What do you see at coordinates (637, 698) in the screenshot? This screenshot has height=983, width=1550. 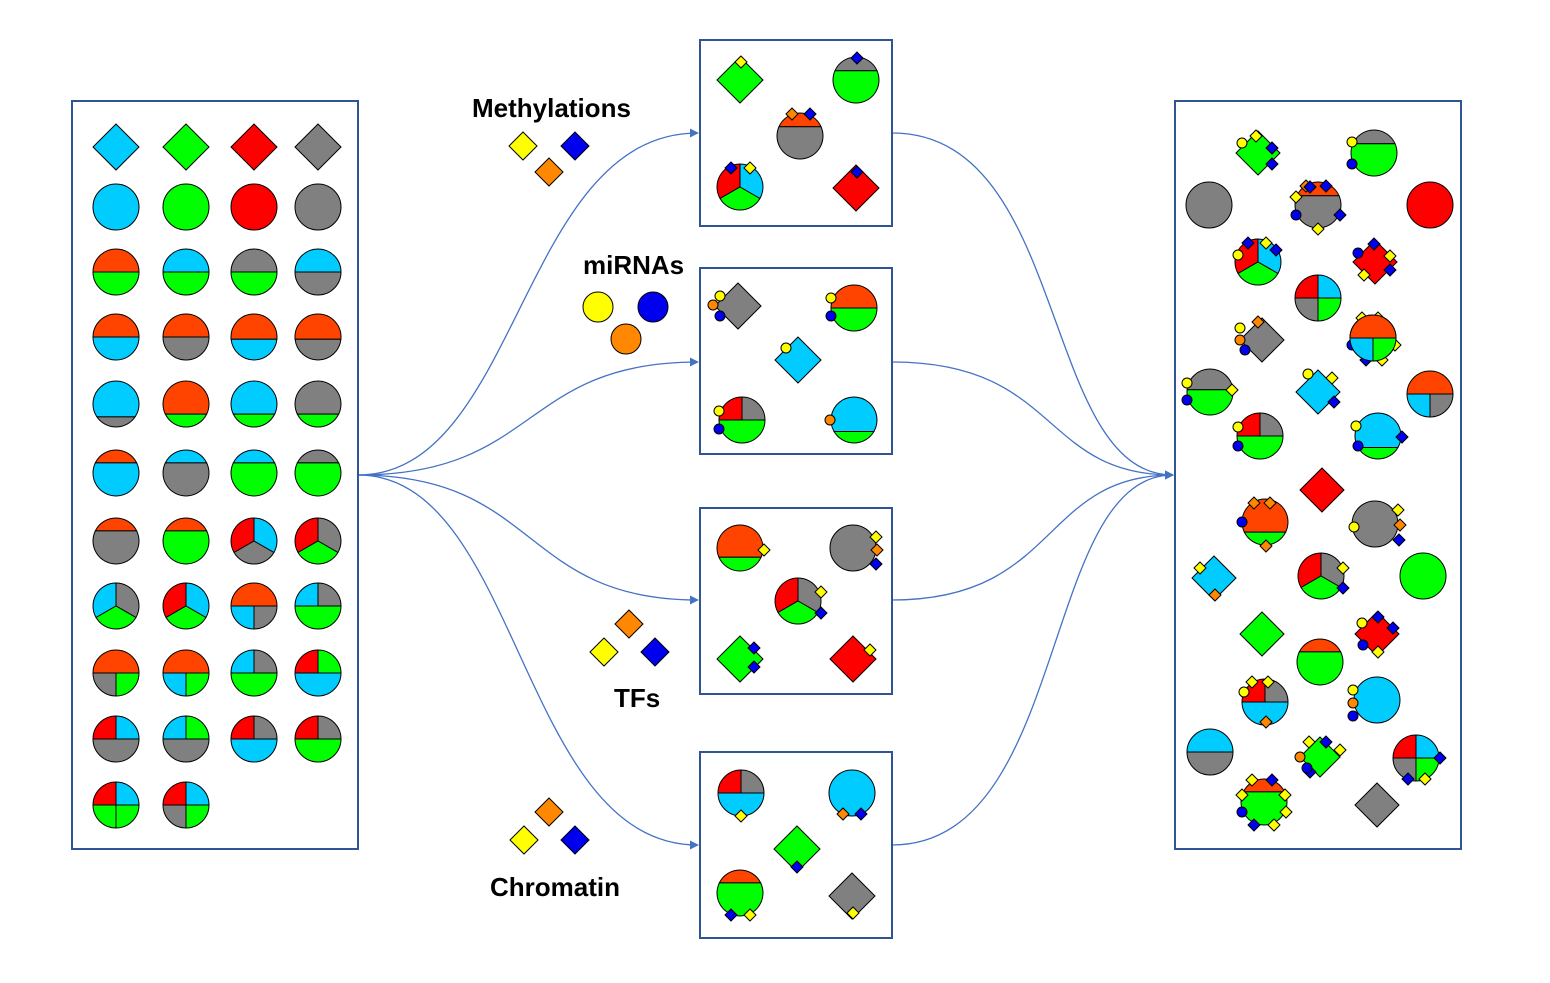 I see `tfs-label: TFs` at bounding box center [637, 698].